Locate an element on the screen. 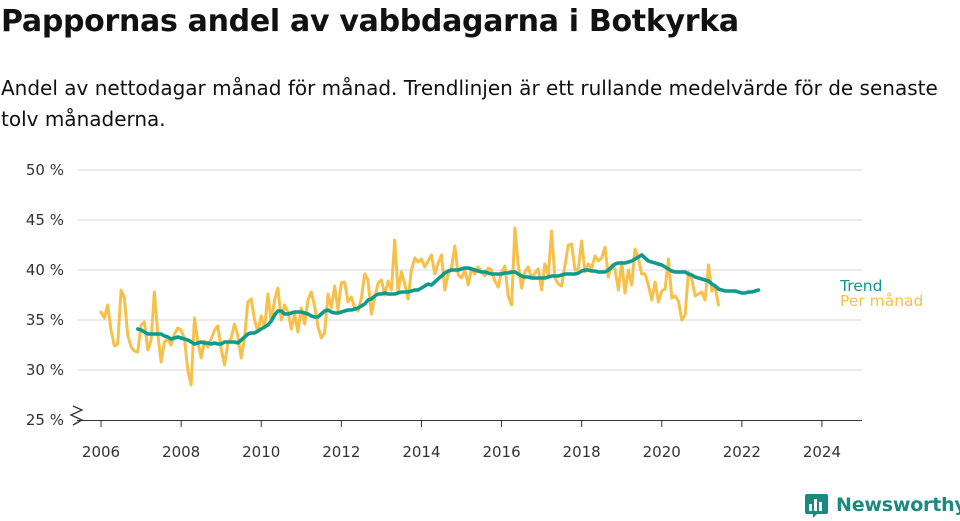 Image resolution: width=960 pixels, height=521 pixels. x-tick-label: 2008 is located at coordinates (181, 452).